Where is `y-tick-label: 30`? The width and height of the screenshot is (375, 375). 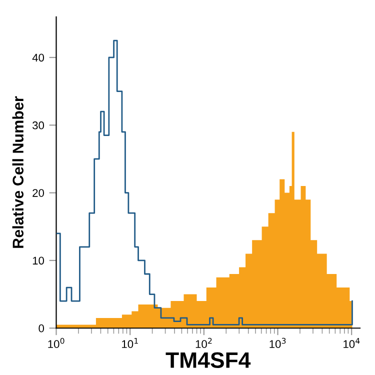 y-tick-label: 30 is located at coordinates (38, 125).